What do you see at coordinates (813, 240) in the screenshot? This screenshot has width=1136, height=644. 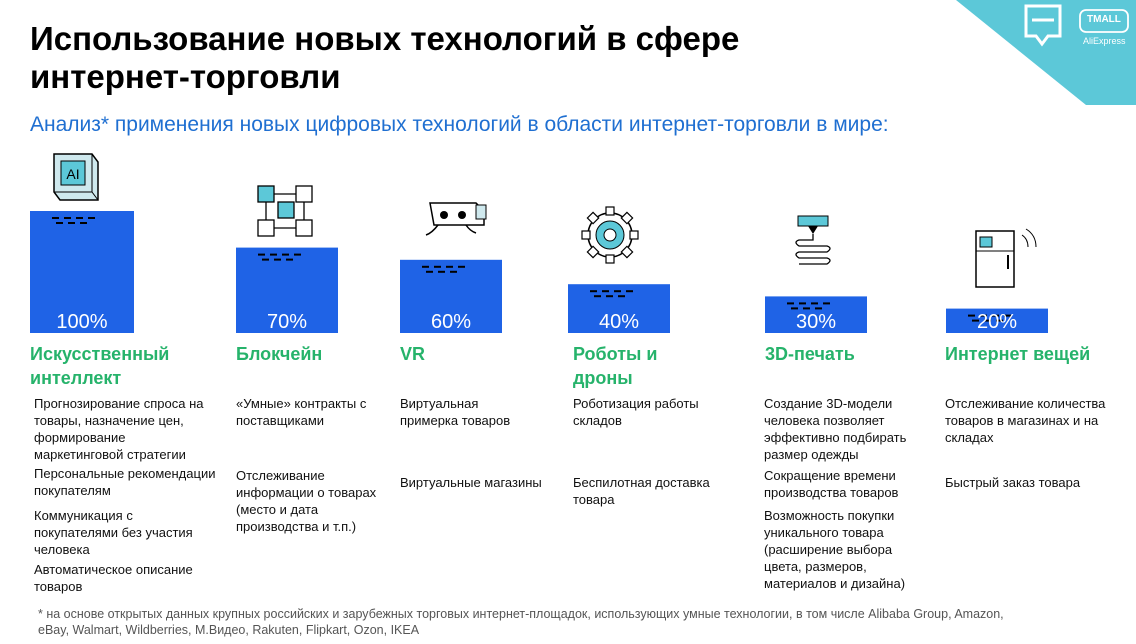 I see `3d-printer-icon` at bounding box center [813, 240].